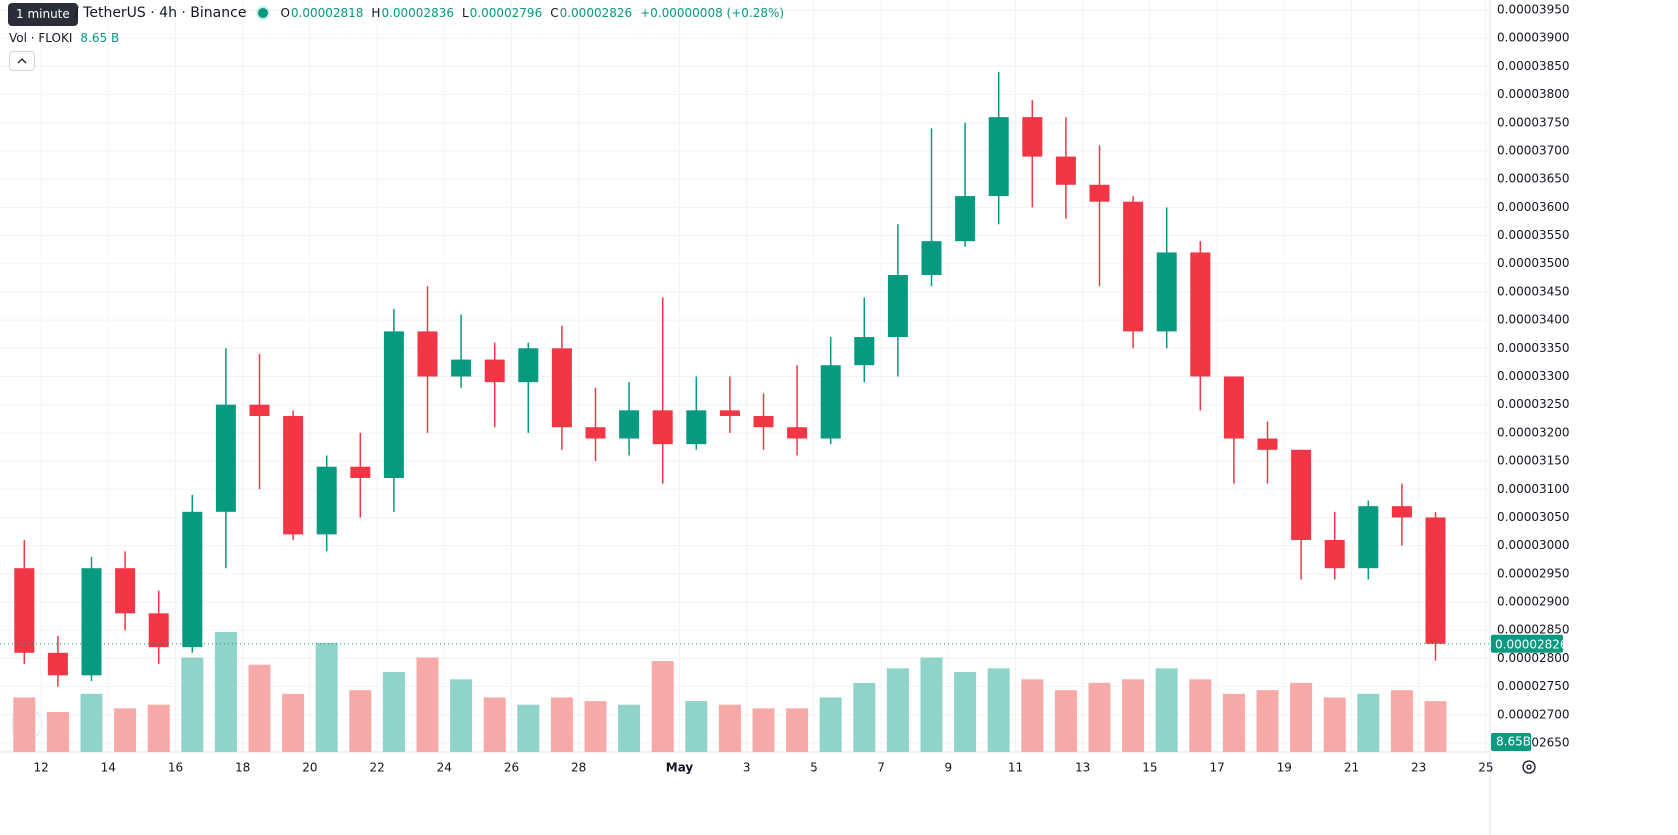 The width and height of the screenshot is (1678, 835). What do you see at coordinates (1531, 644) in the screenshot?
I see `price-tag: 0.00002826` at bounding box center [1531, 644].